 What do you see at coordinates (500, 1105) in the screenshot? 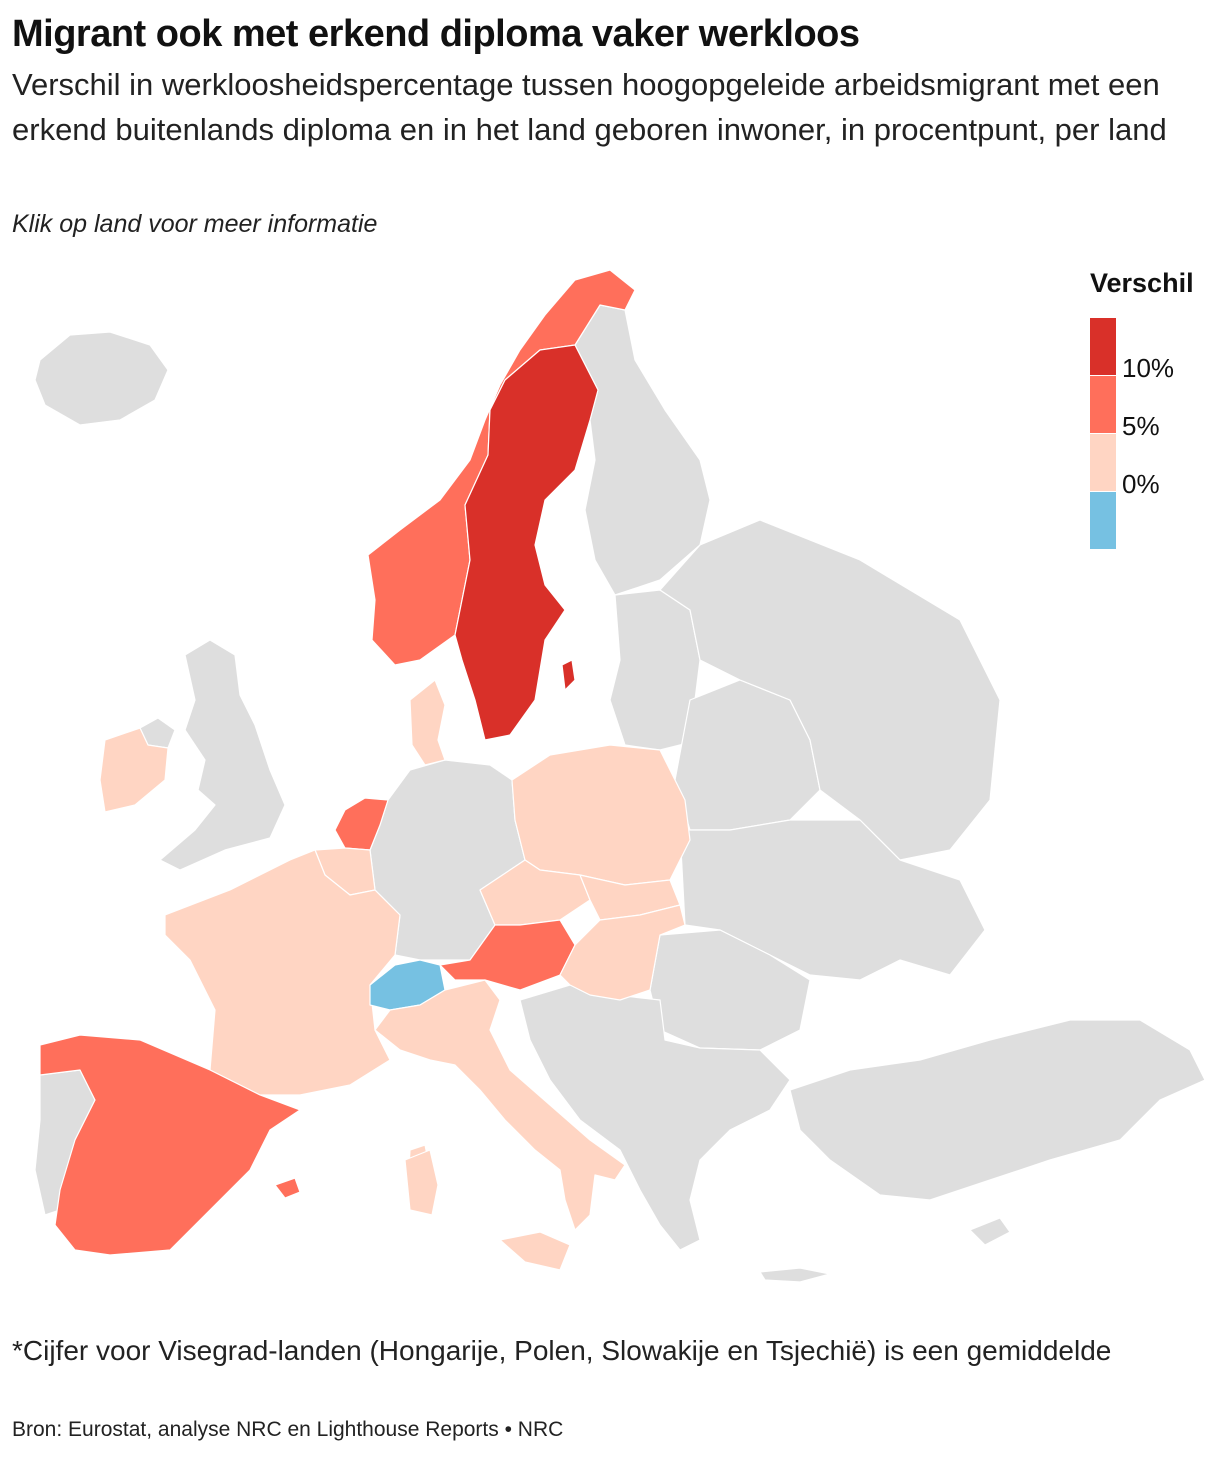
I see `country-italy` at bounding box center [500, 1105].